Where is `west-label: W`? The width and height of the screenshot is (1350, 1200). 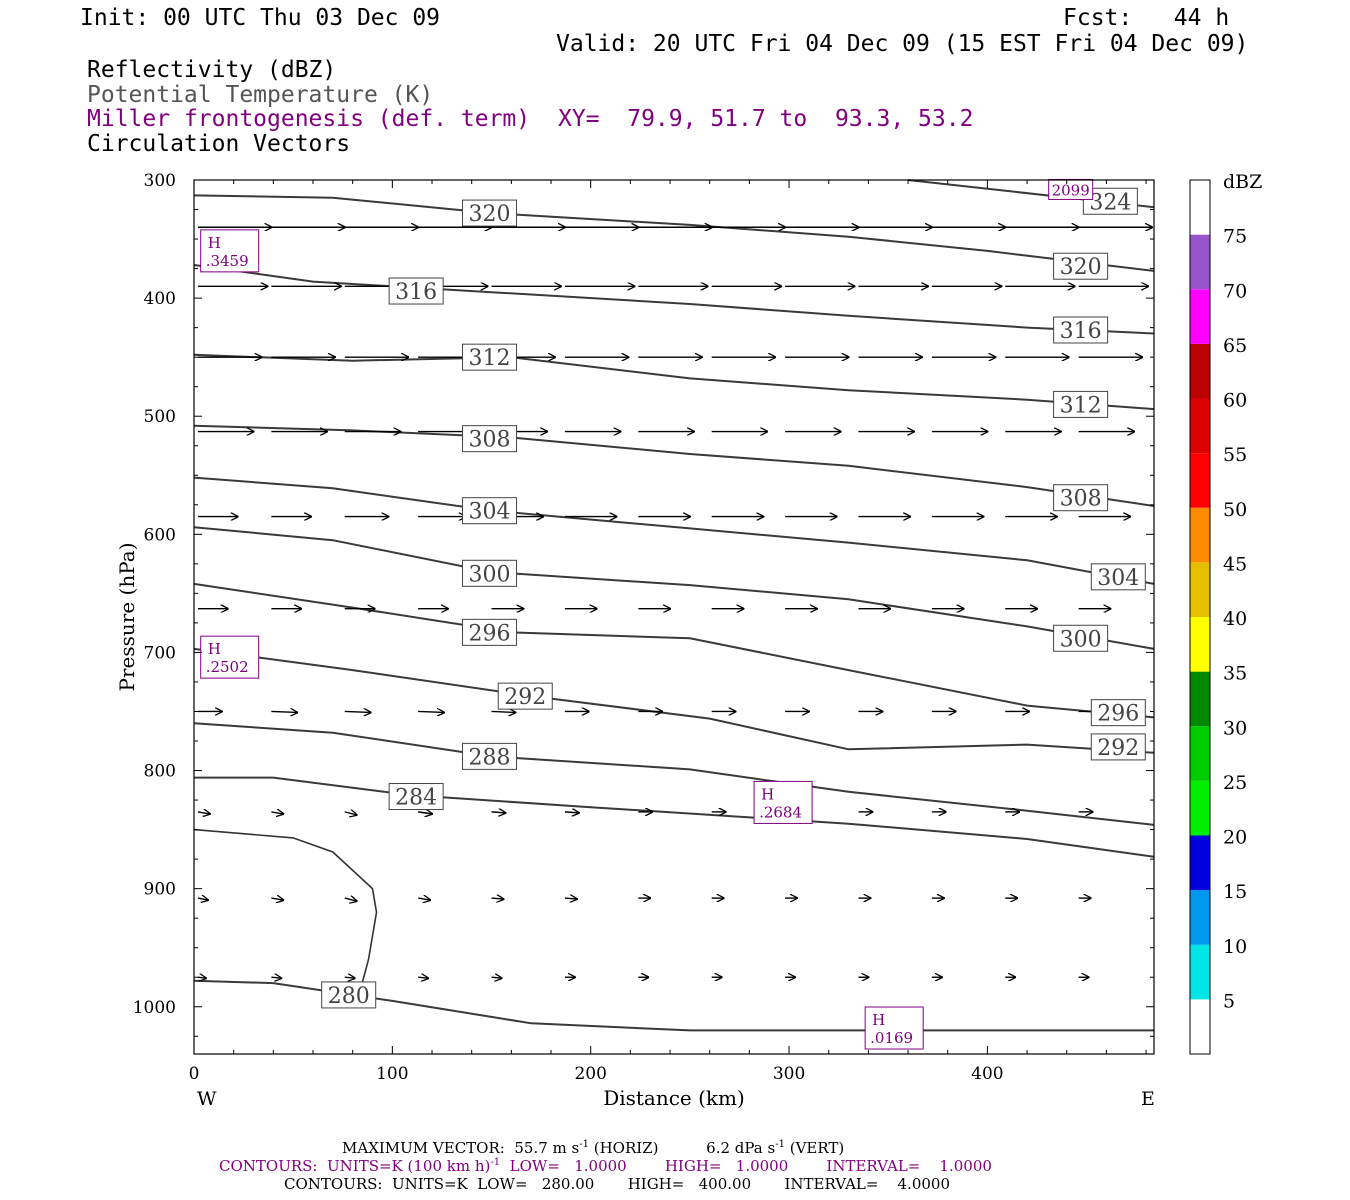
west-label: W is located at coordinates (207, 1099).